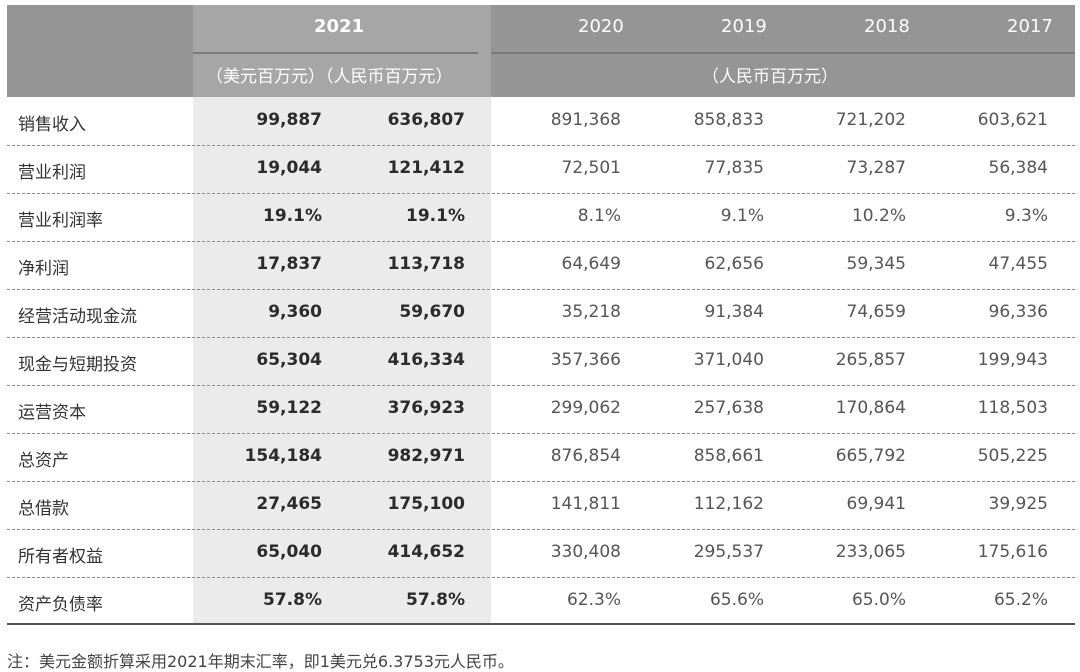 Image resolution: width=1080 pixels, height=672 pixels. What do you see at coordinates (770, 77) in the screenshot?
I see `unit-label-others: （人民币百万元）` at bounding box center [770, 77].